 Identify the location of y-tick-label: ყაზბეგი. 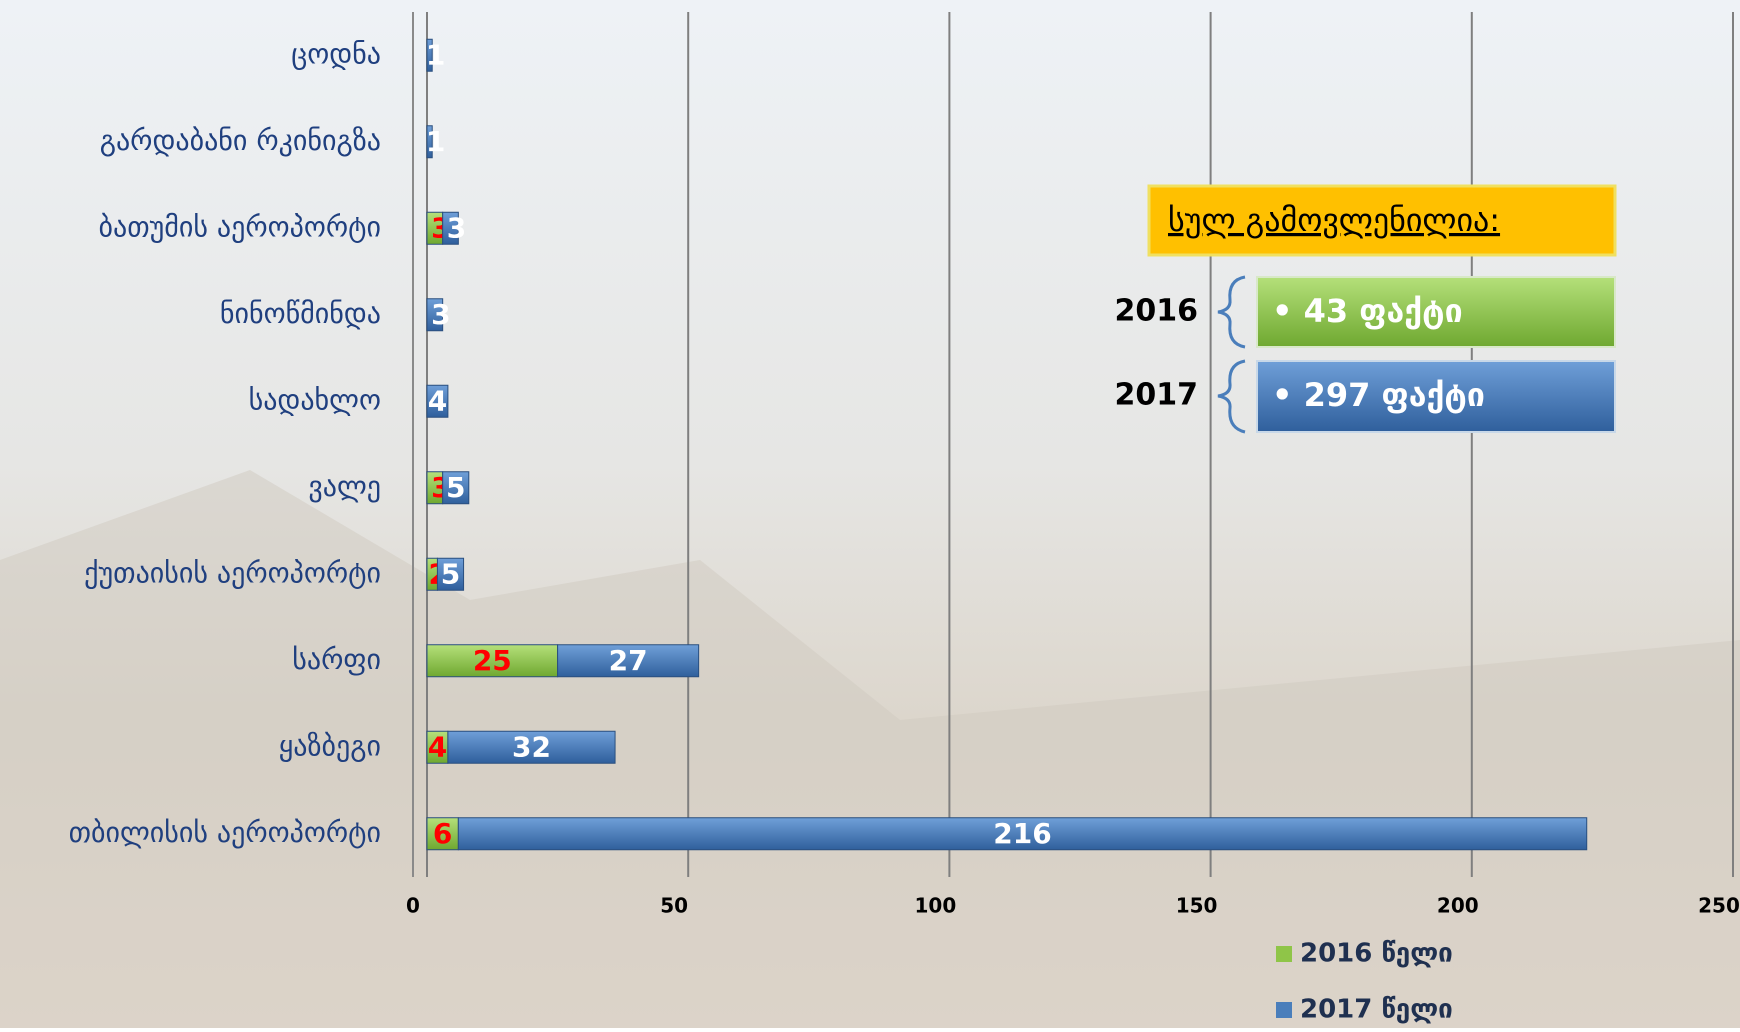
(330, 745).